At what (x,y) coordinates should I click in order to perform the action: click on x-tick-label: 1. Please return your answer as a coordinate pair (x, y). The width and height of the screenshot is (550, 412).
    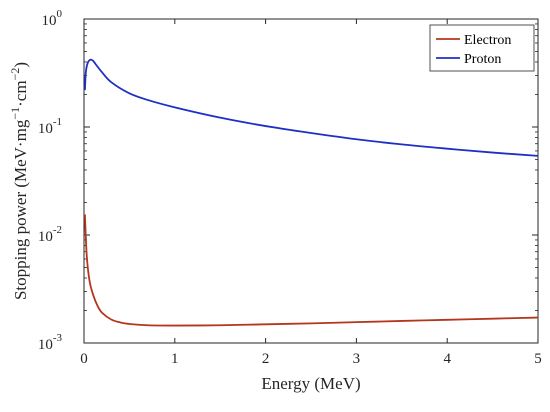
    Looking at the image, I should click on (175, 359).